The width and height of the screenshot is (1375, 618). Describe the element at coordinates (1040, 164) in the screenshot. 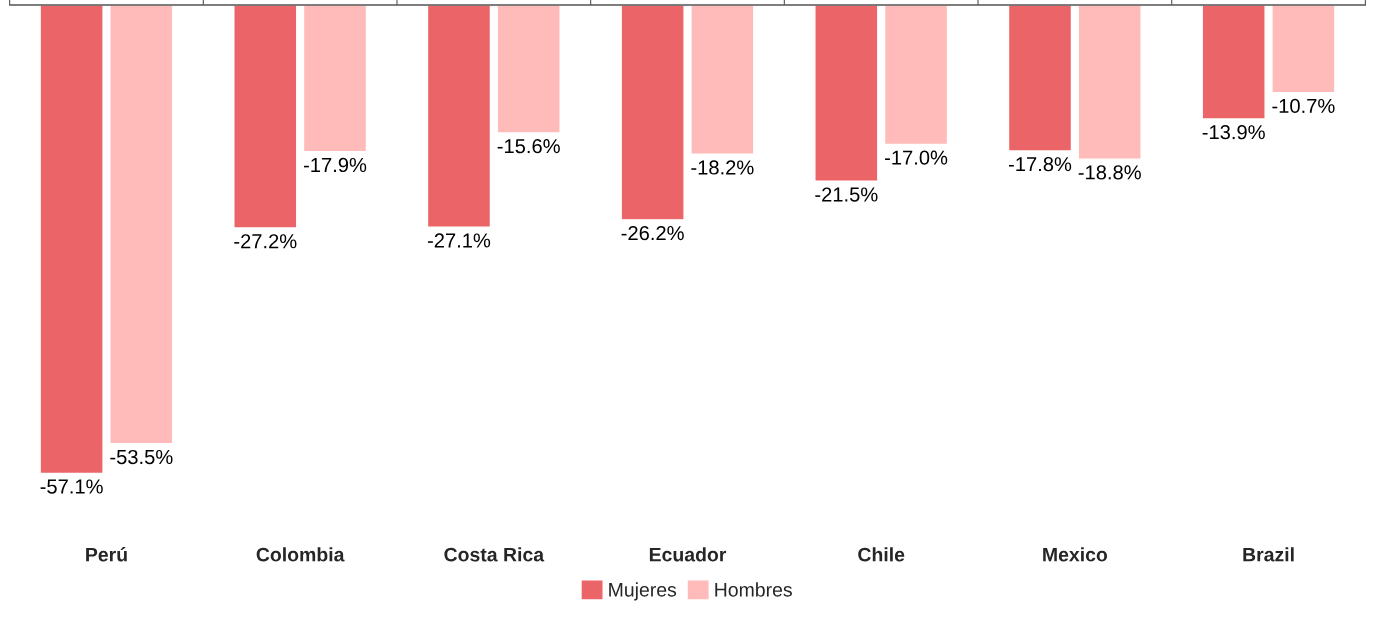

I see `data-label: -17.8%` at that location.